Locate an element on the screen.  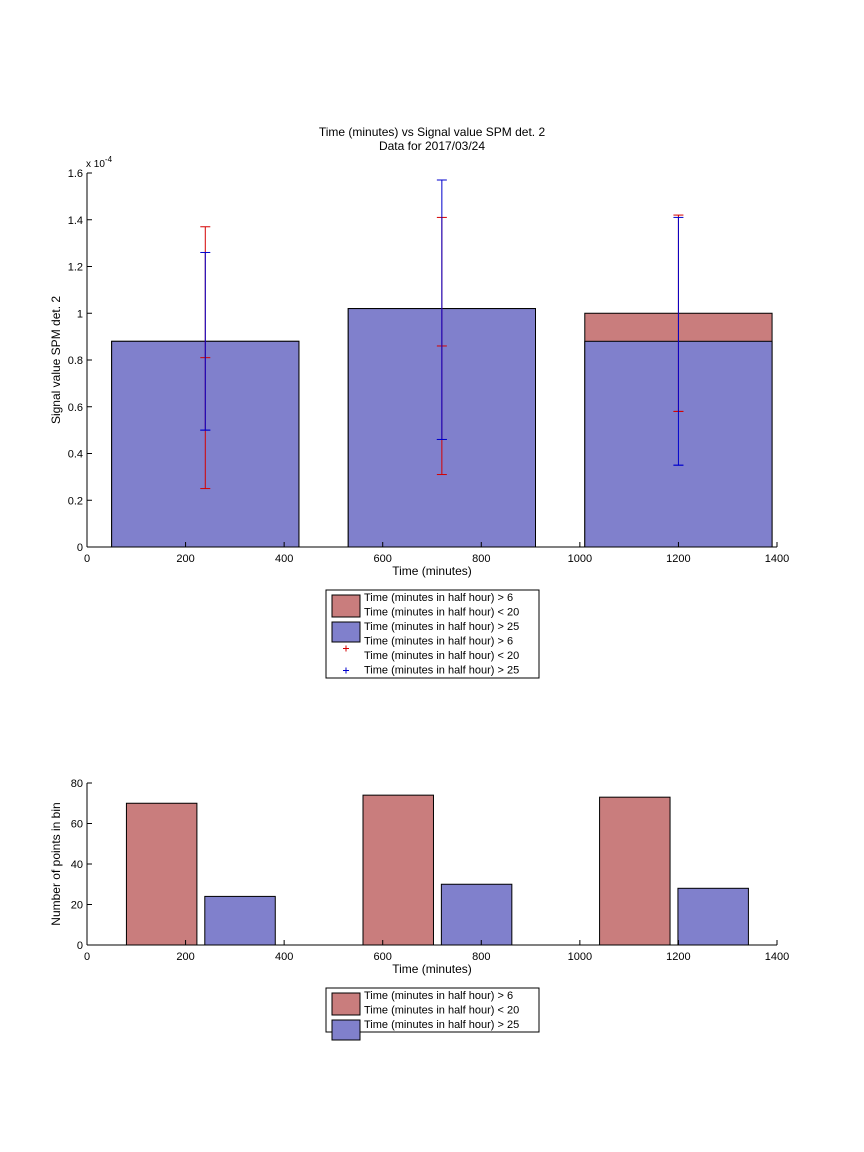
y-tick-label: 40 is located at coordinates (77, 865).